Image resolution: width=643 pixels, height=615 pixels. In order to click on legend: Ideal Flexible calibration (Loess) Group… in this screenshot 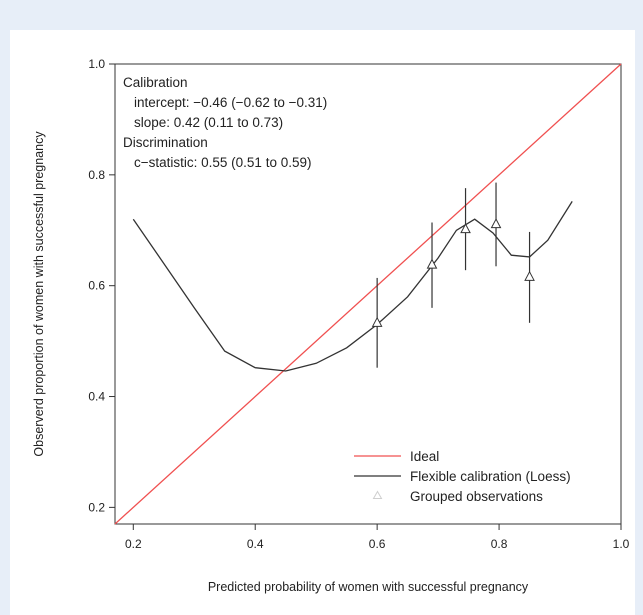, I will do `click(462, 476)`.